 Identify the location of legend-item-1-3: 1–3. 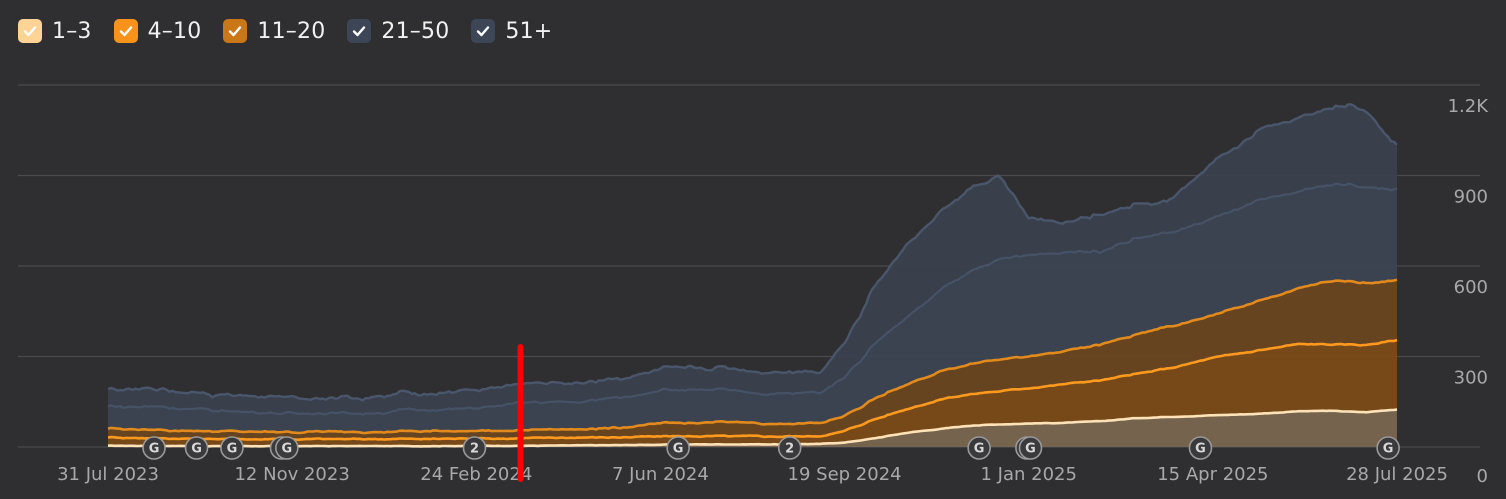
(55, 31).